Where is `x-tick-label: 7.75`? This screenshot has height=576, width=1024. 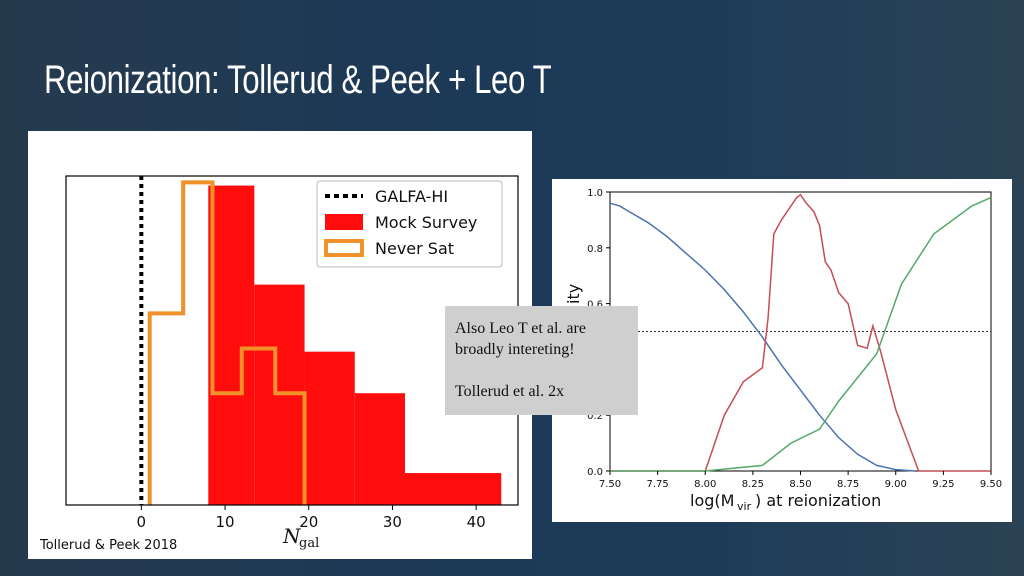 x-tick-label: 7.75 is located at coordinates (657, 484).